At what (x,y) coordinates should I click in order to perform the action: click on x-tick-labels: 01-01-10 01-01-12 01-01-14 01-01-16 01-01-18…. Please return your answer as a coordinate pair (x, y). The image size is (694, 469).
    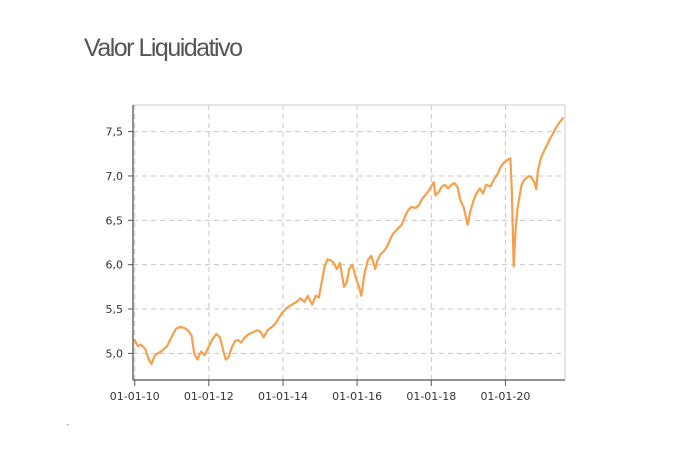
    Looking at the image, I should click on (320, 396).